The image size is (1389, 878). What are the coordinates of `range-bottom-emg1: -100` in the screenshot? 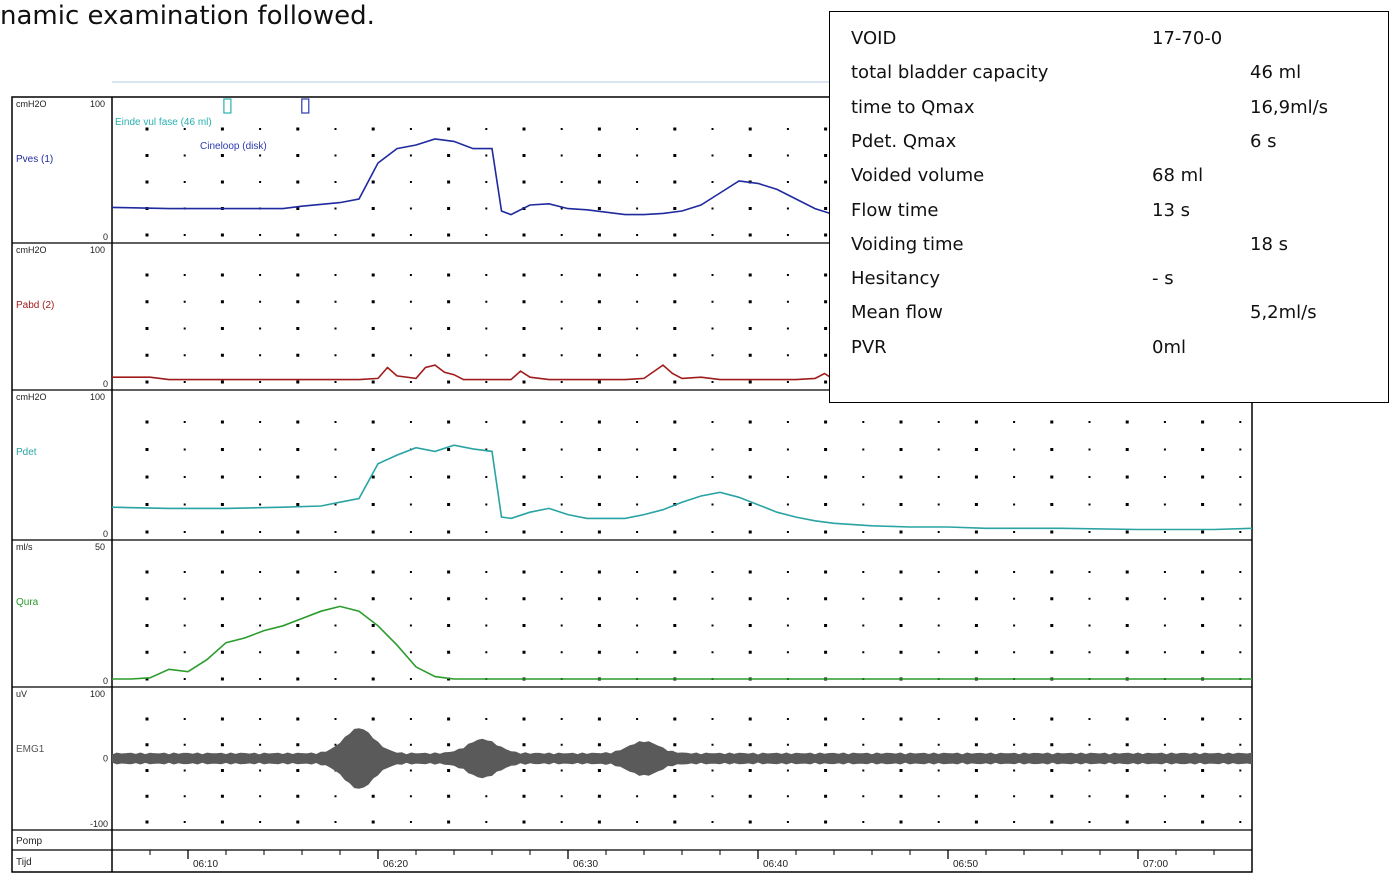 It's located at (99, 824).